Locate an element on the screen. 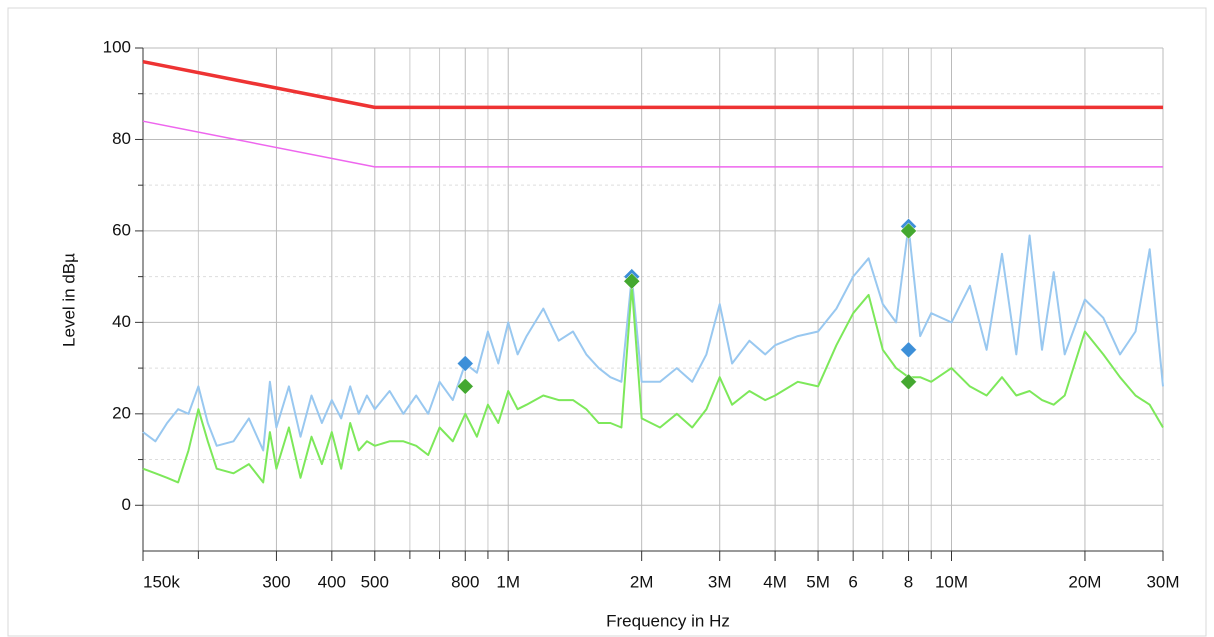 The height and width of the screenshot is (637, 1214). x-tick-label: 10M is located at coordinates (951, 581).